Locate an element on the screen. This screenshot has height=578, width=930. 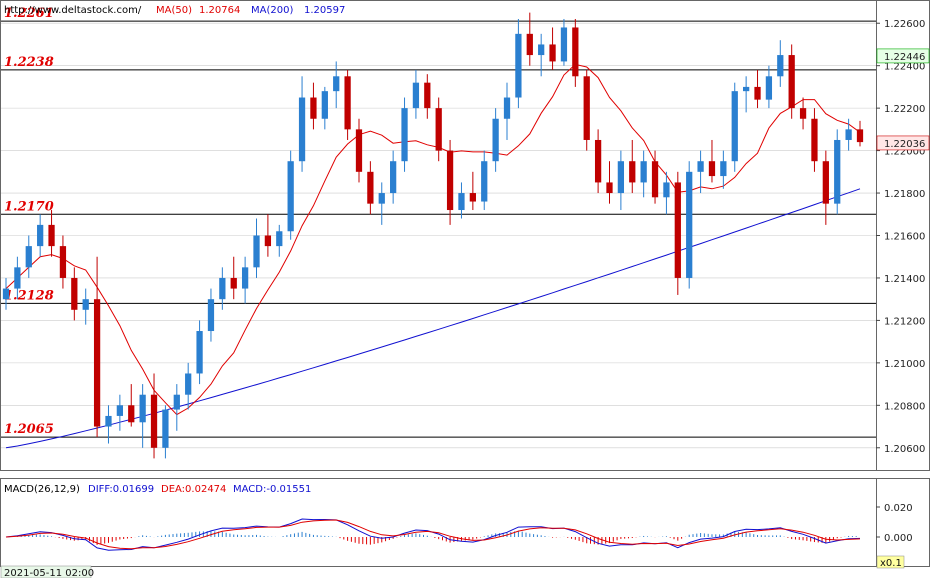
macd-value: MACD:-0.01551 is located at coordinates (272, 489).